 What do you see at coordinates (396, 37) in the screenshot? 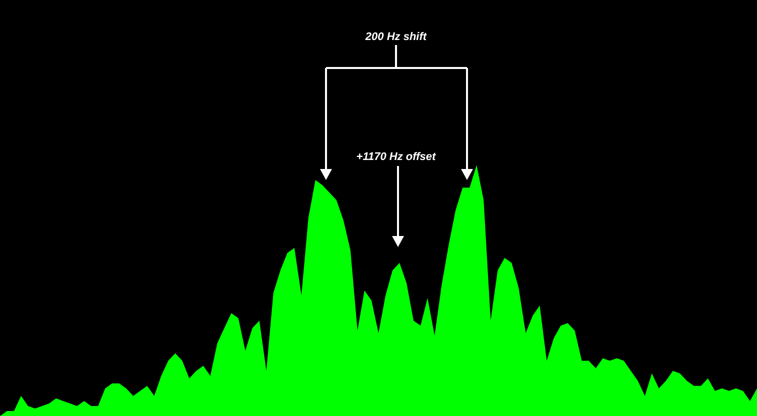
I see `text: 200 Hz shift` at bounding box center [396, 37].